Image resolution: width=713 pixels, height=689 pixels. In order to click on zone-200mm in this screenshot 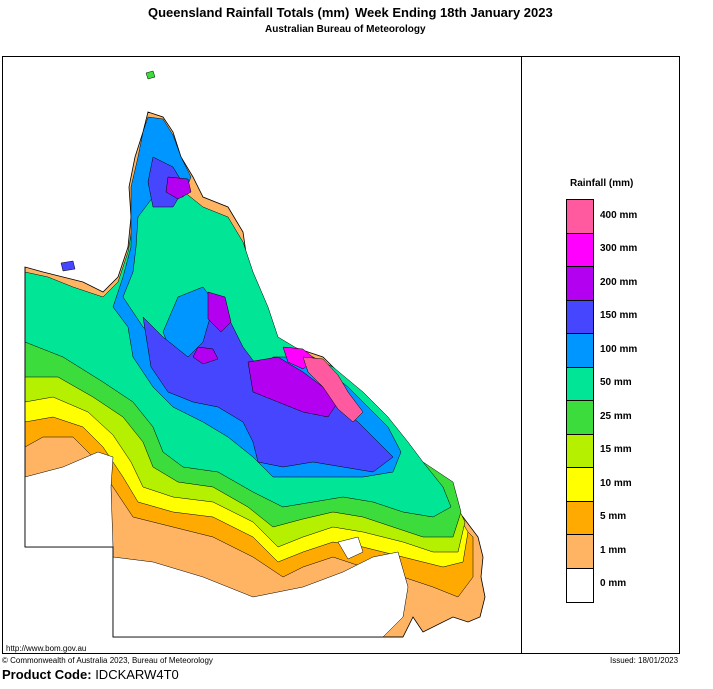, I will do `click(178, 188)`.